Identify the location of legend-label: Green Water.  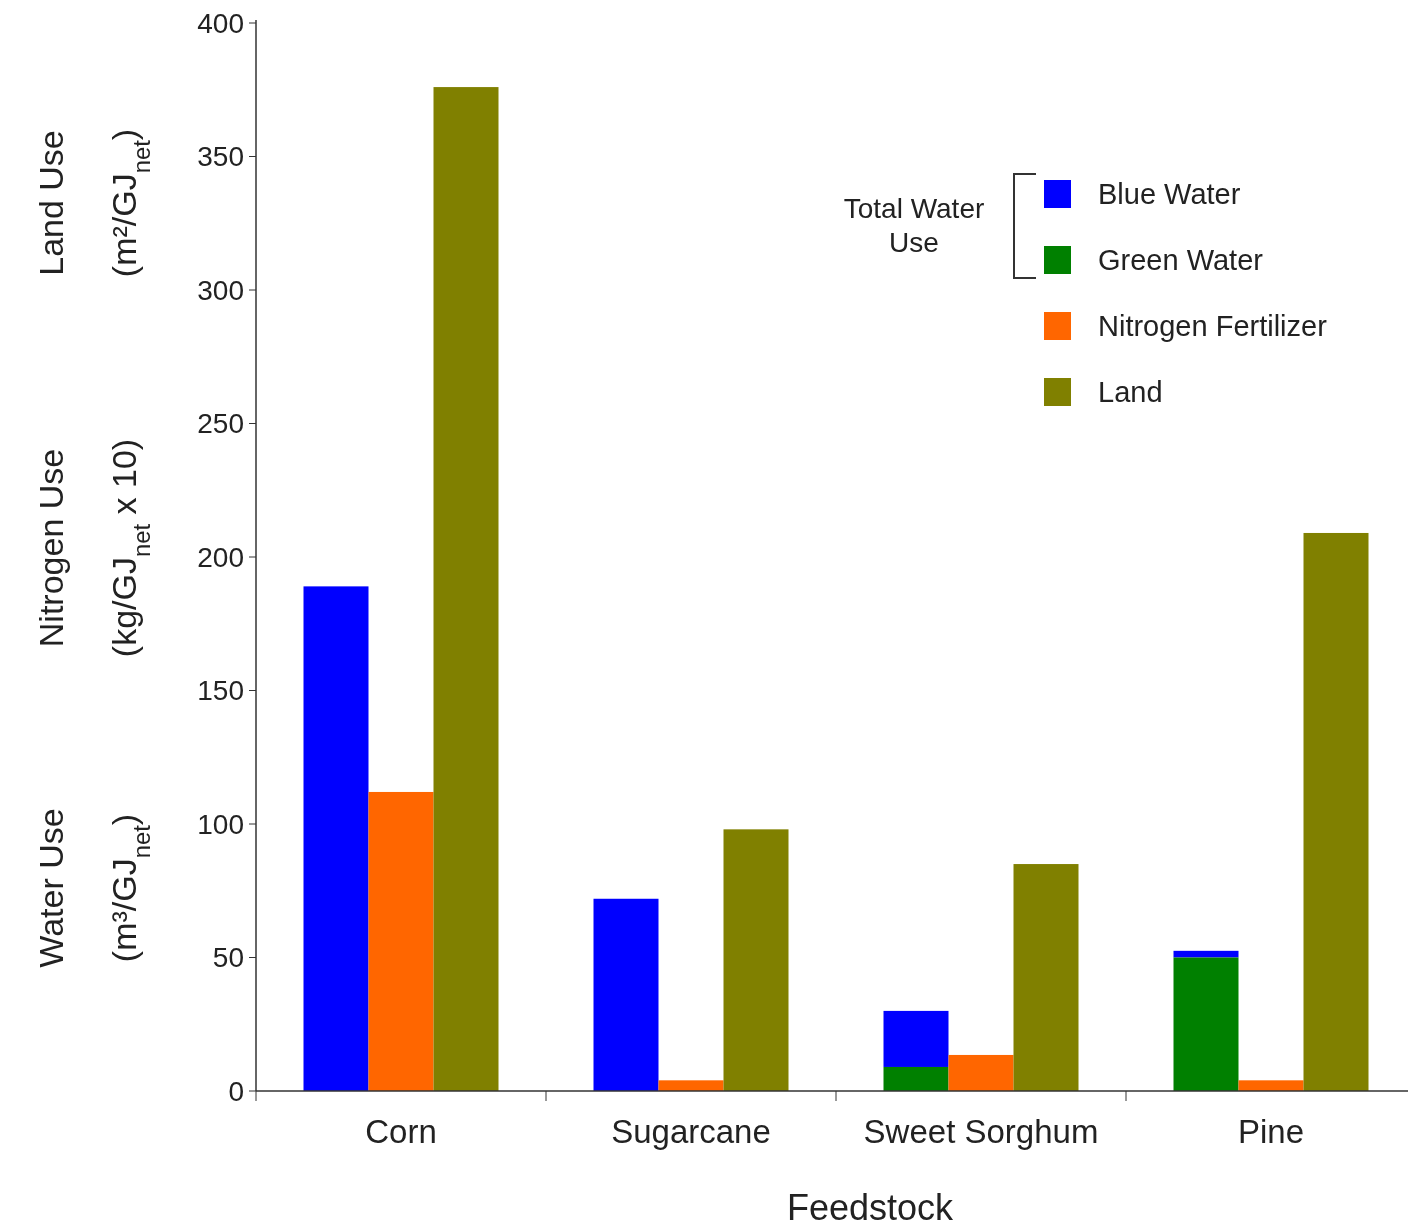
(1181, 260).